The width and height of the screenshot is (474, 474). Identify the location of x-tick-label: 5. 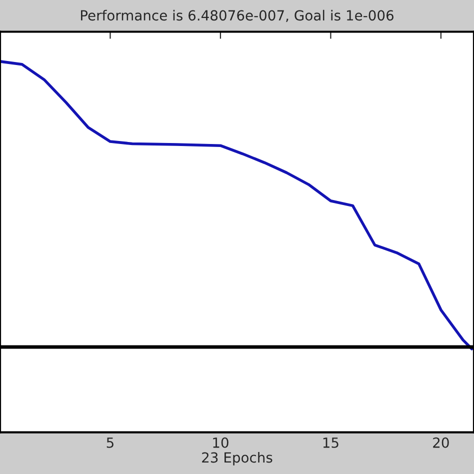
(110, 443).